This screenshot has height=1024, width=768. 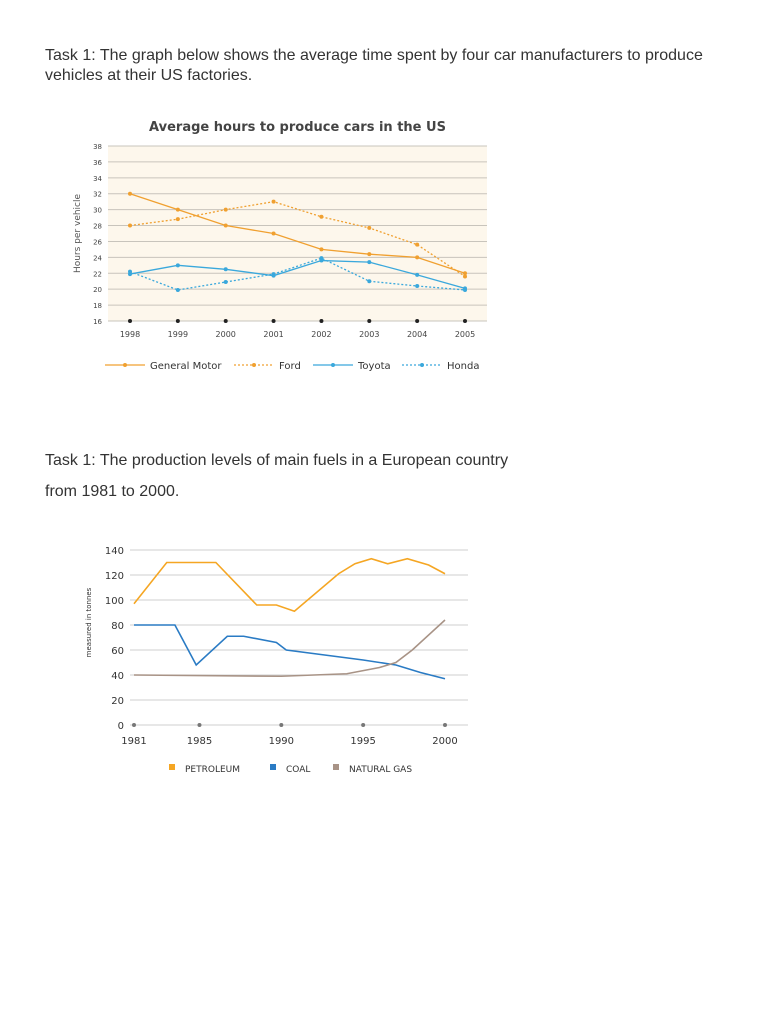 I want to click on x-tick-label: 2001, so click(x=273, y=334).